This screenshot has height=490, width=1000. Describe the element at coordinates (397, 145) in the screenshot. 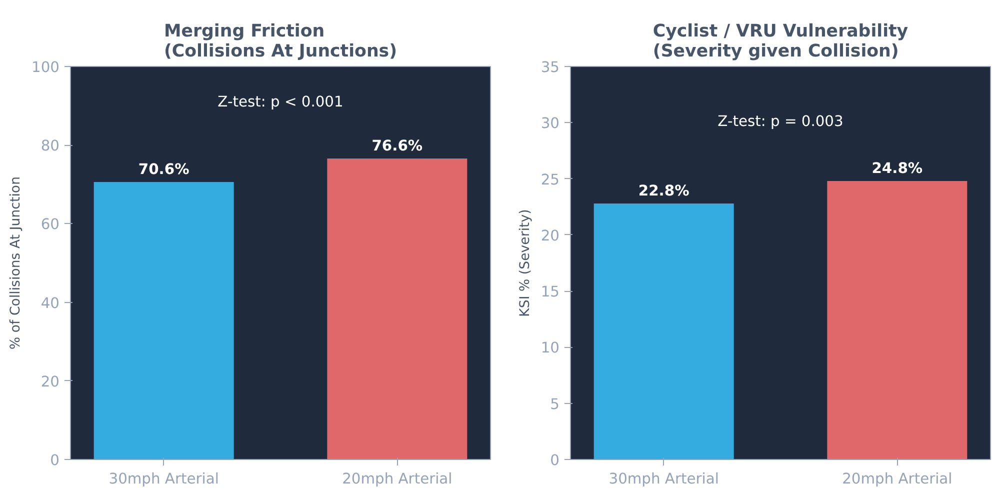

I see `data-label: 76.6%` at that location.